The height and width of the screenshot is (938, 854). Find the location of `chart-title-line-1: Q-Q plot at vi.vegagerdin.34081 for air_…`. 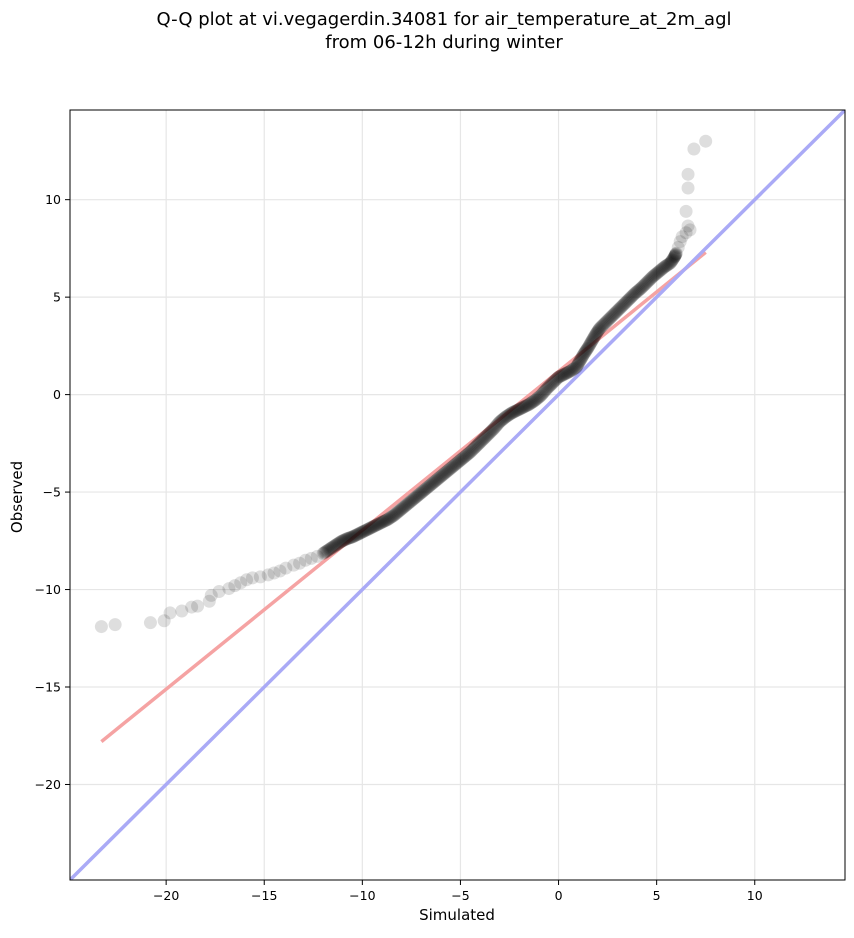

chart-title-line-1: Q-Q plot at vi.vegagerdin.34081 for air_… is located at coordinates (444, 19).